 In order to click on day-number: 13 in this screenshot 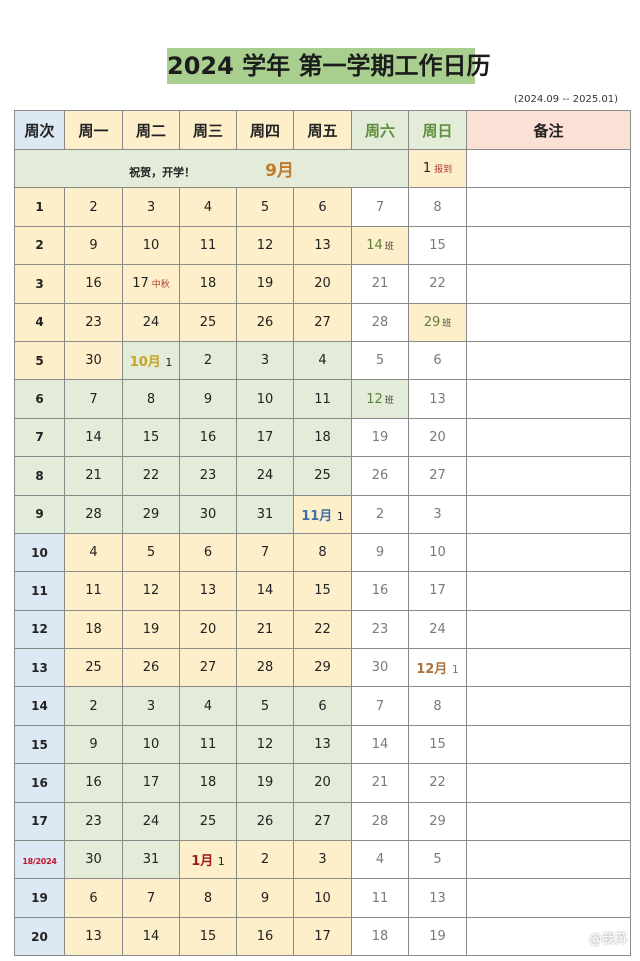, I will do `click(322, 745)`.